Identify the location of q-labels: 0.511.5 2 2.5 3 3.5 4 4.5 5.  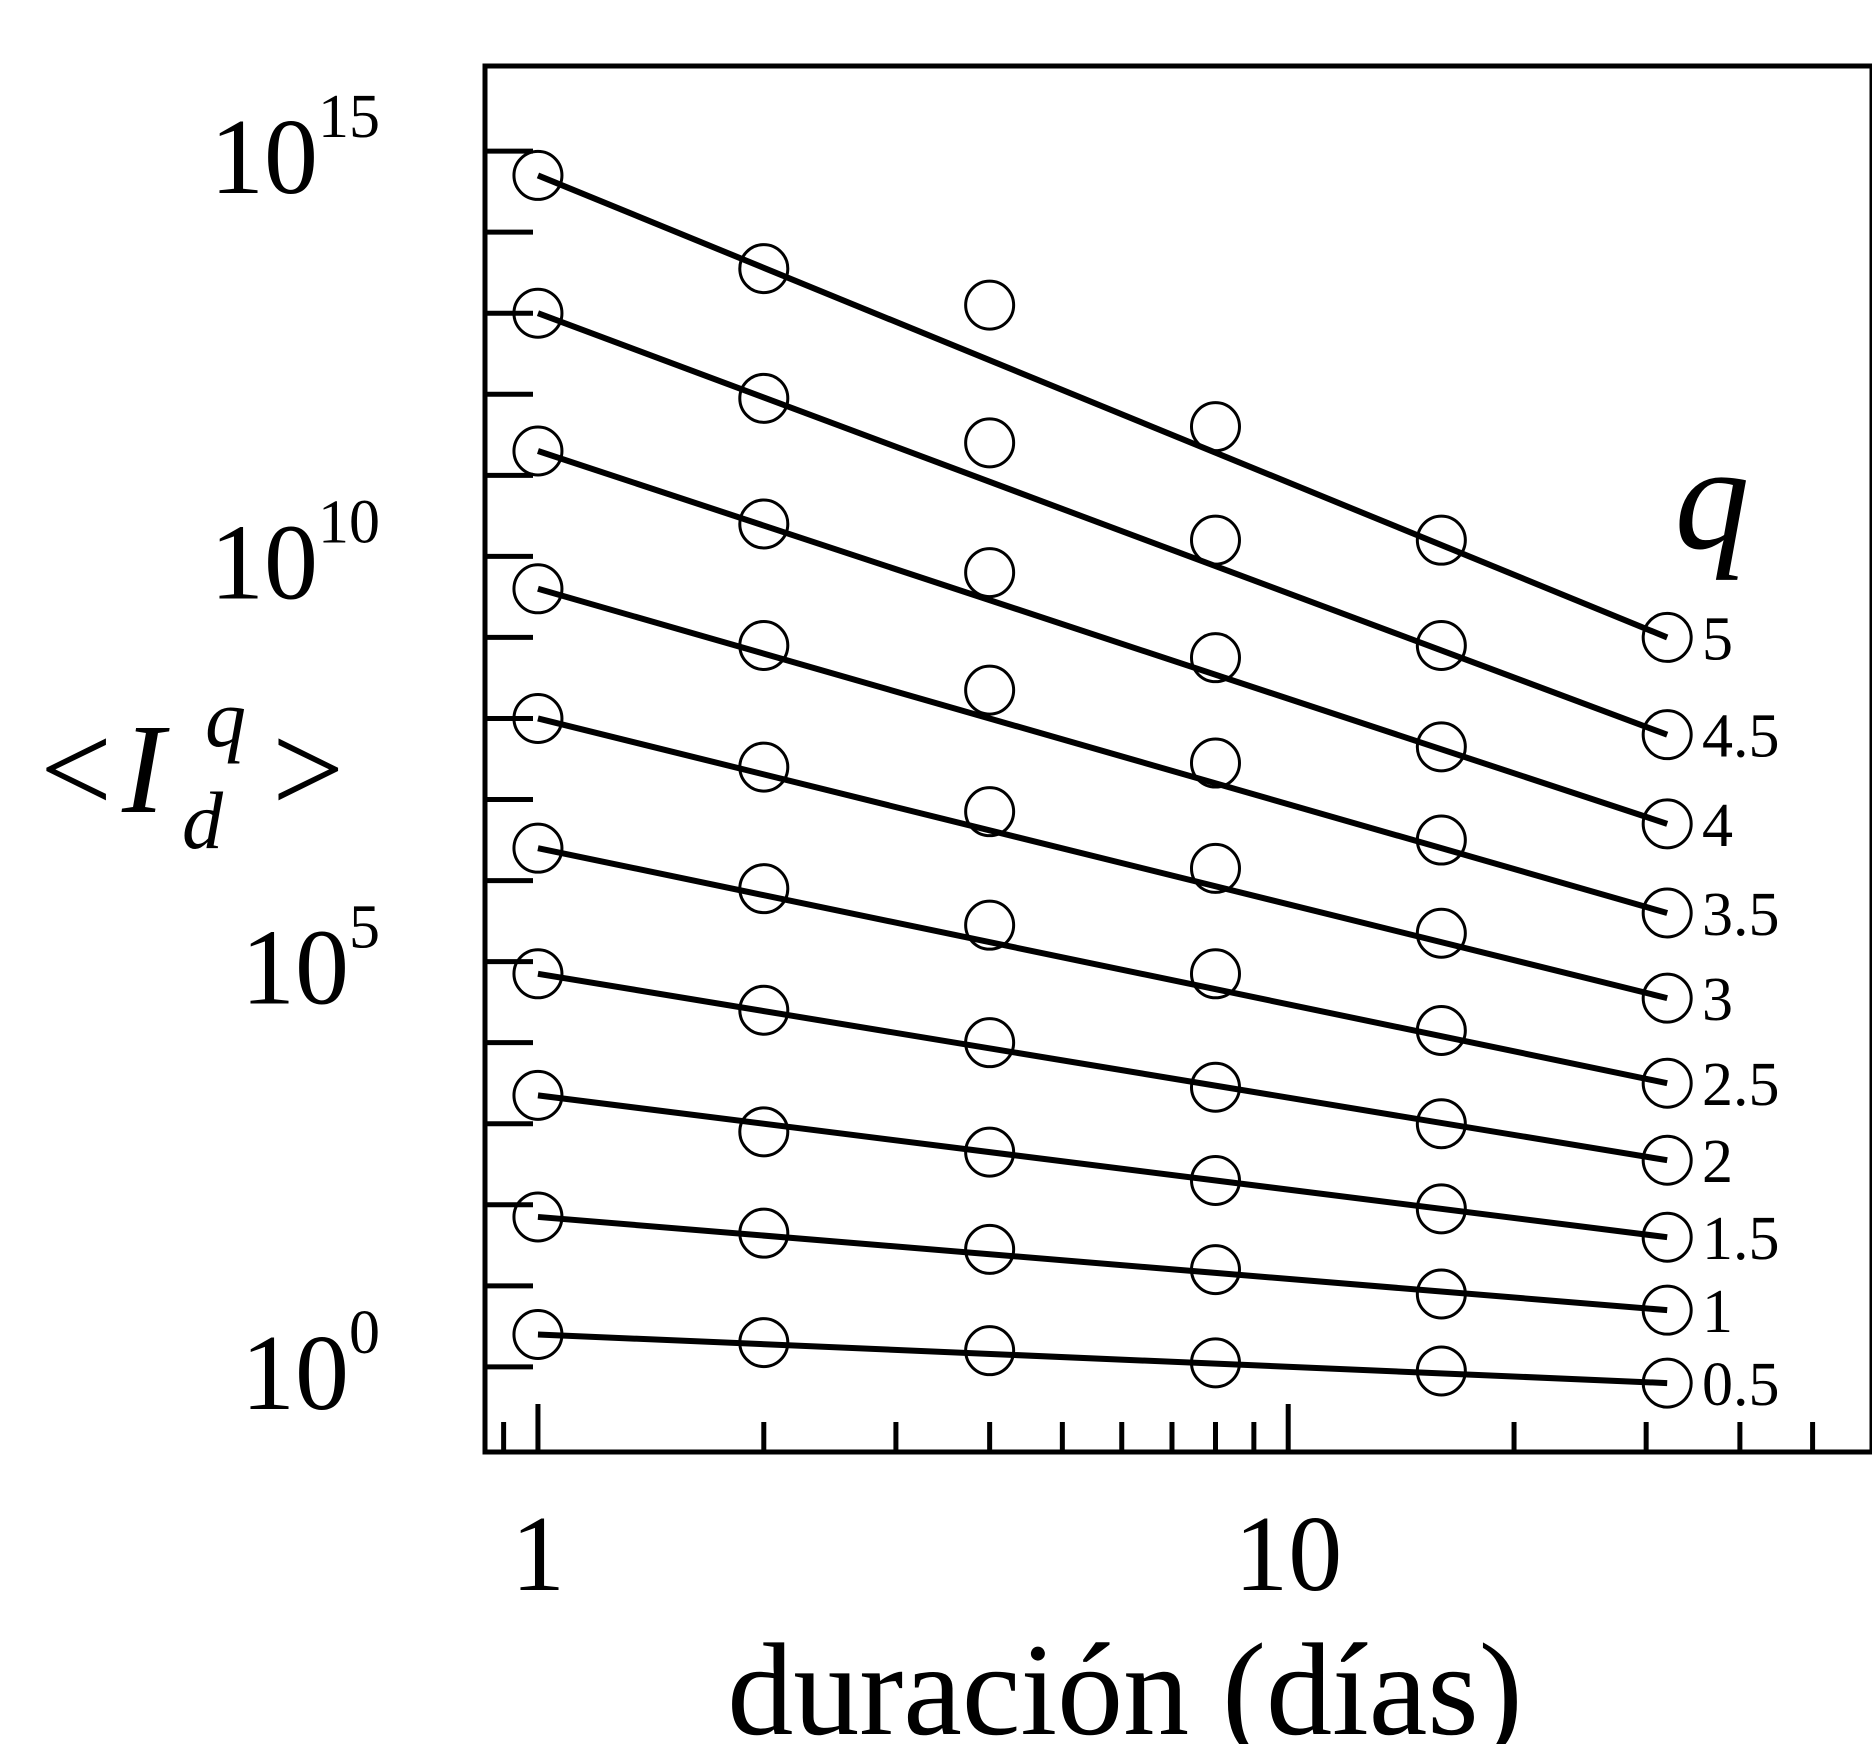
(1741, 1012).